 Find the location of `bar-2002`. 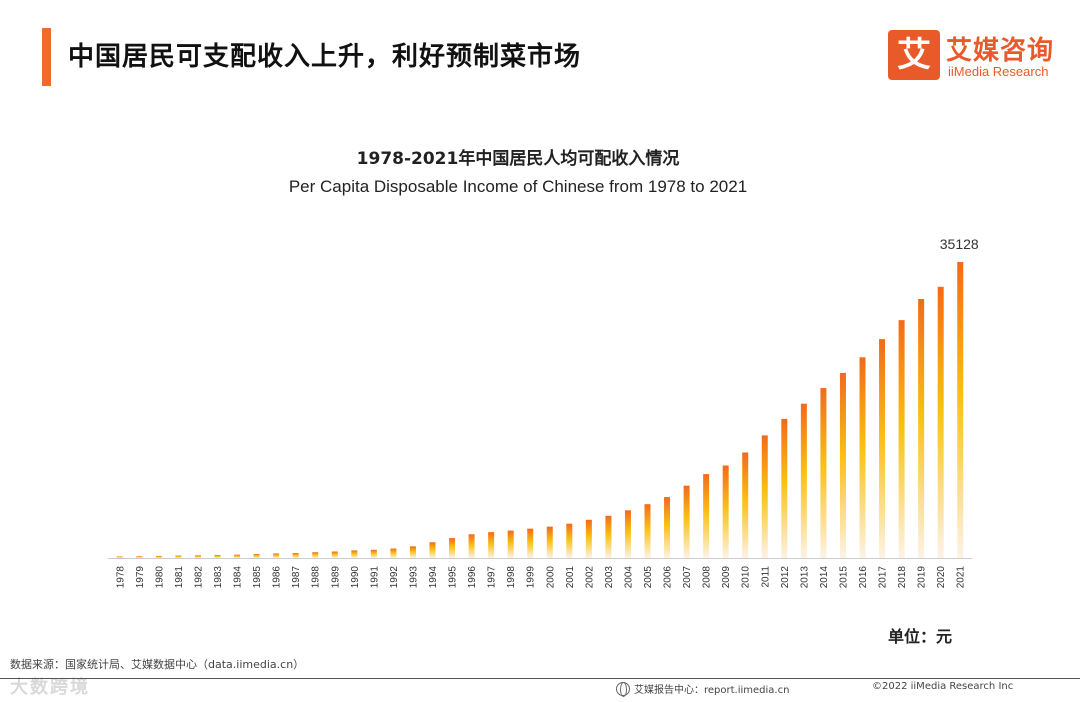

bar-2002 is located at coordinates (588, 538).